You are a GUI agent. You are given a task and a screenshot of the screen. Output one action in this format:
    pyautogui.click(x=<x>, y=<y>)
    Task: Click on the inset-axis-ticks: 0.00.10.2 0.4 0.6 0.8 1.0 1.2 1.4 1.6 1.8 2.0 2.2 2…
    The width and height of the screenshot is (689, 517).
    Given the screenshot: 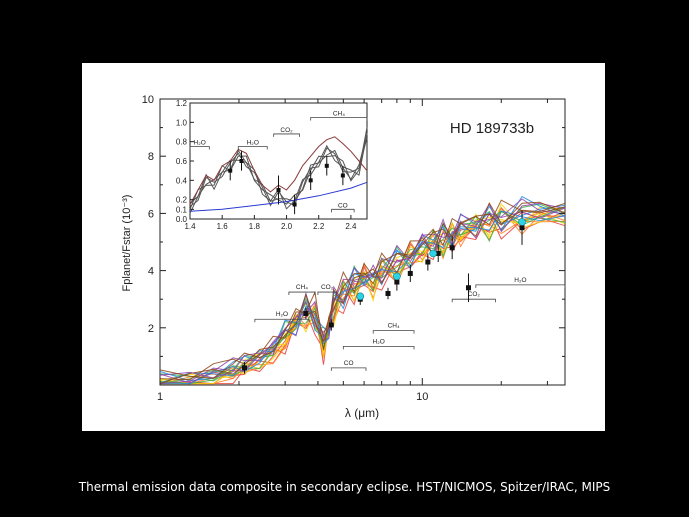 What is the action you would take?
    pyautogui.click(x=266, y=165)
    